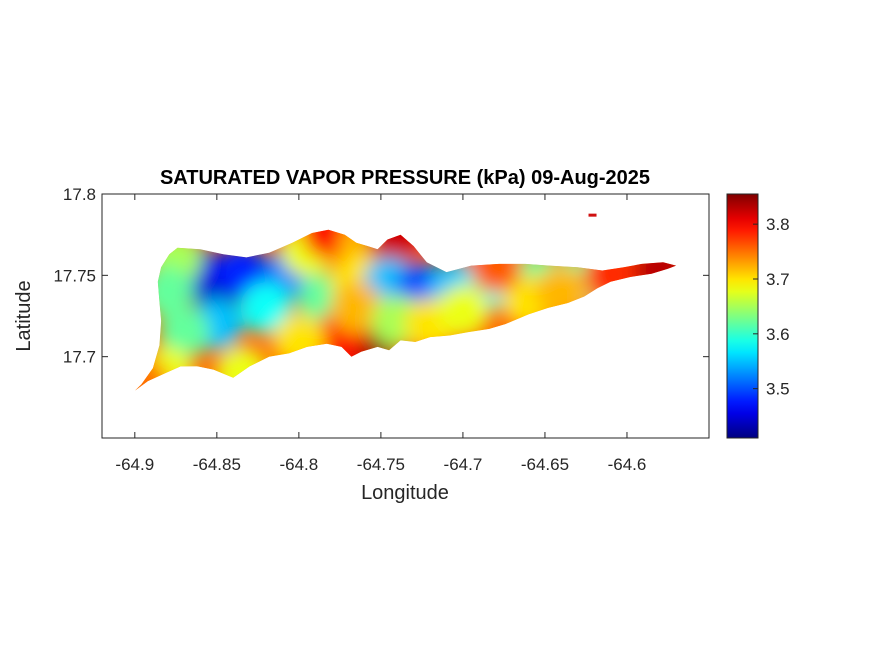  What do you see at coordinates (592, 215) in the screenshot?
I see `islet` at bounding box center [592, 215].